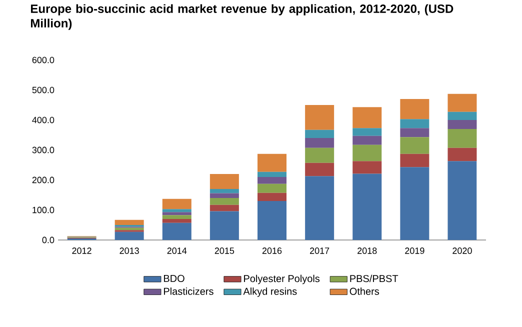 The height and width of the screenshot is (327, 522). What do you see at coordinates (43, 150) in the screenshot?
I see `y-tick-label: 300.0` at bounding box center [43, 150].